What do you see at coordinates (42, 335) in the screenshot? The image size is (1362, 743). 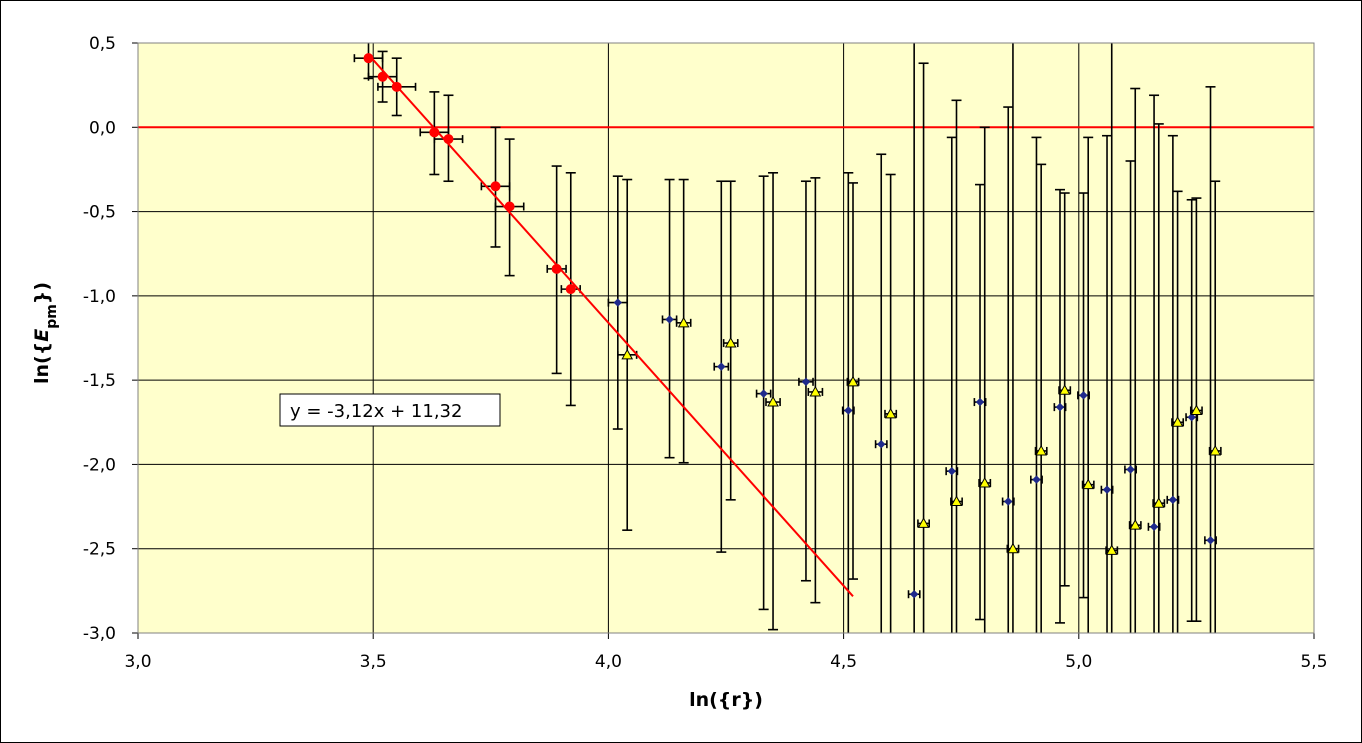 I see `y-axis-title-italic: E` at bounding box center [42, 335].